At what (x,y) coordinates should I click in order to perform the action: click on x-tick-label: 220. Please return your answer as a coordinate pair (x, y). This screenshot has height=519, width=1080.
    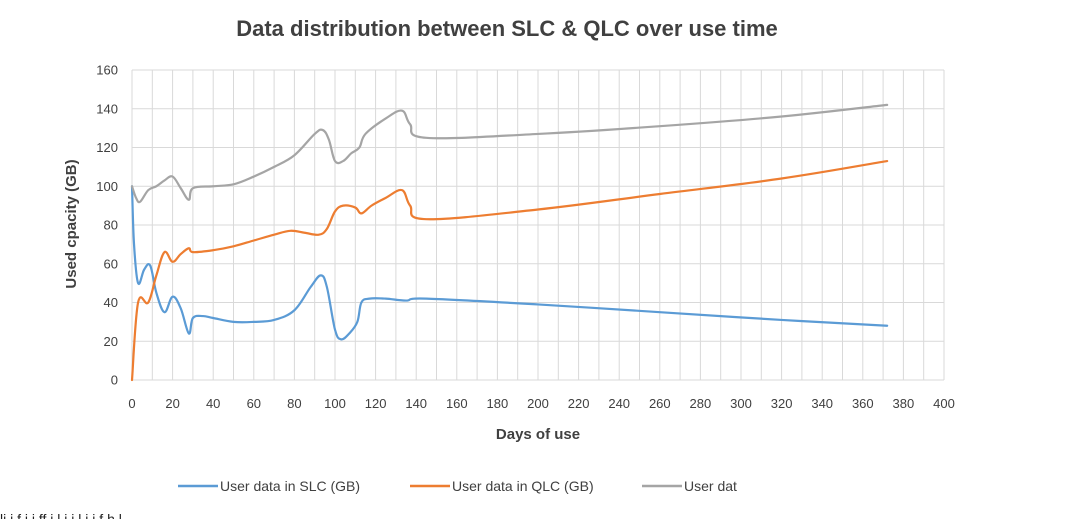
    Looking at the image, I should click on (579, 403).